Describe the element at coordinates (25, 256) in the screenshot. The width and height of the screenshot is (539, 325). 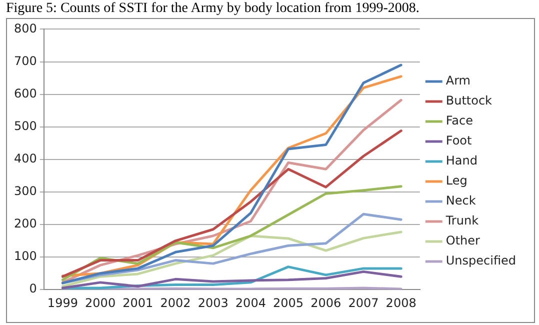
I see `y-tick-label: 100` at that location.